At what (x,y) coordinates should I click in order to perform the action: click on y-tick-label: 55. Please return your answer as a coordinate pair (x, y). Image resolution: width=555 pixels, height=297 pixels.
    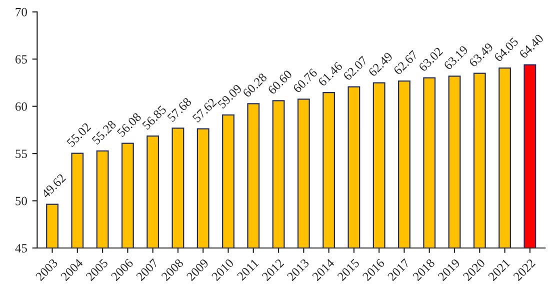
    Looking at the image, I should click on (21, 154).